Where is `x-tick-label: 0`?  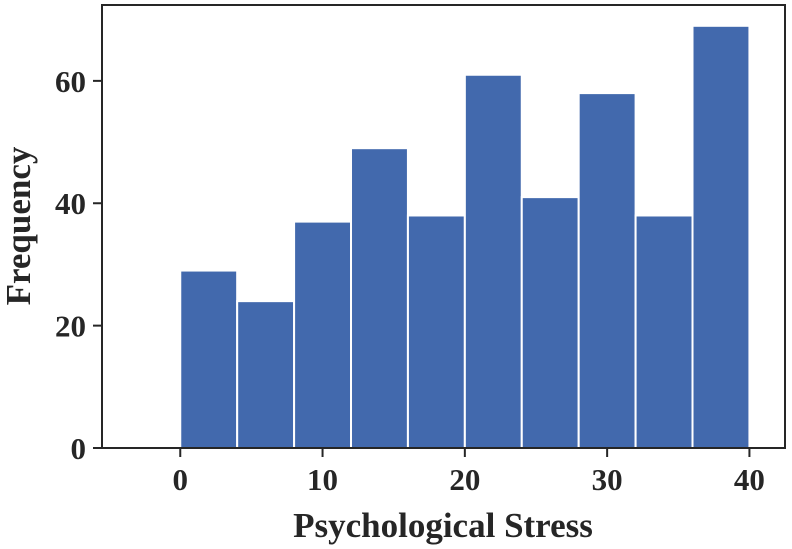 x-tick-label: 0 is located at coordinates (181, 479).